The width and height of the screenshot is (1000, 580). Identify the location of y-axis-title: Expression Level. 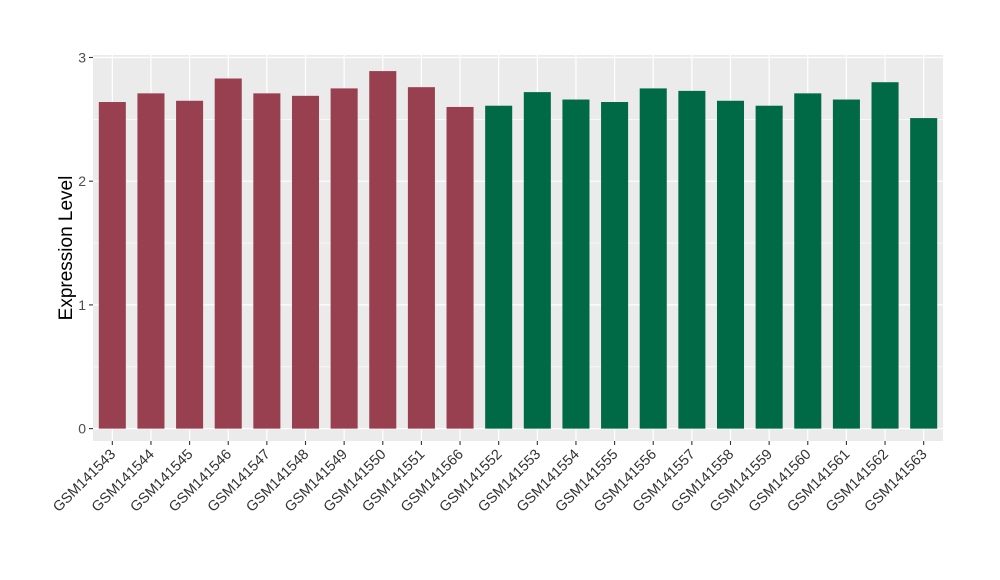
(66, 248).